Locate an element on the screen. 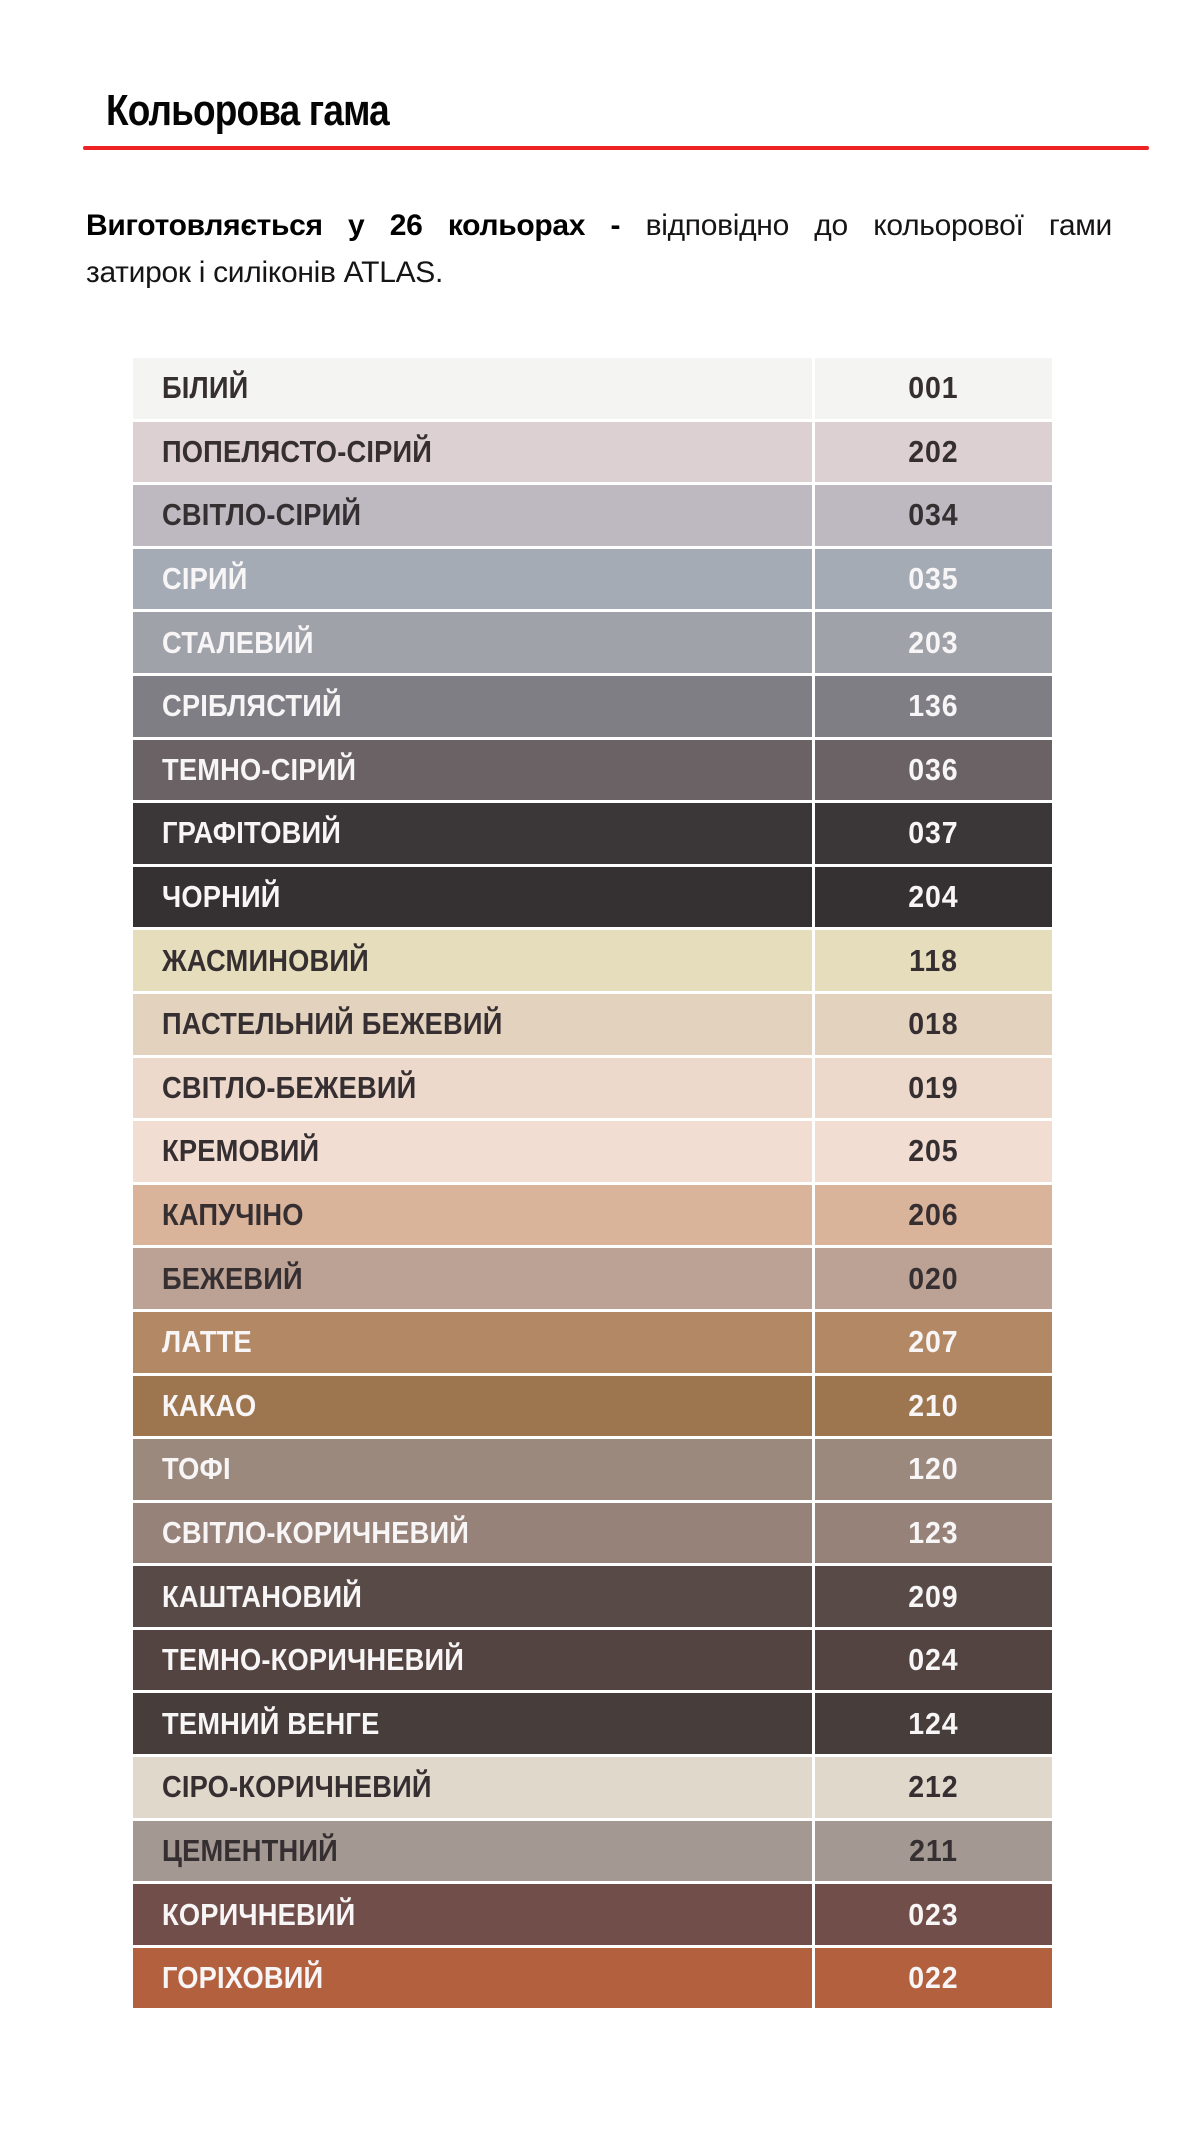 The image size is (1182, 2138). color-code-label: 034 is located at coordinates (933, 515).